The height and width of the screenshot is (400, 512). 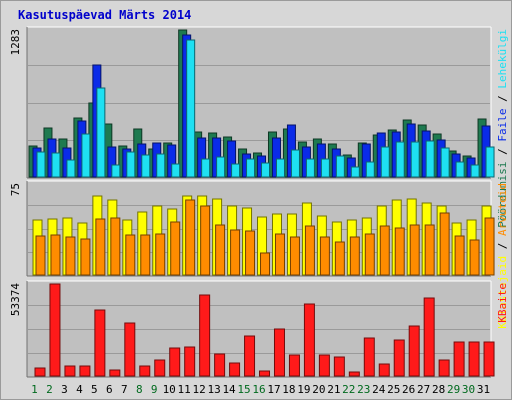 What do you see at coordinates (288, 389) in the screenshot?
I see `x-tick-label-day-18: 18` at bounding box center [288, 389].